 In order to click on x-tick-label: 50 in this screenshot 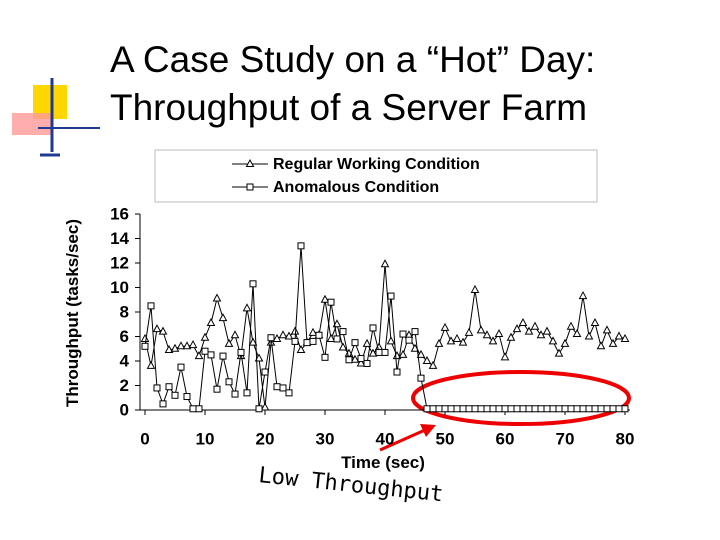, I will do `click(445, 438)`.